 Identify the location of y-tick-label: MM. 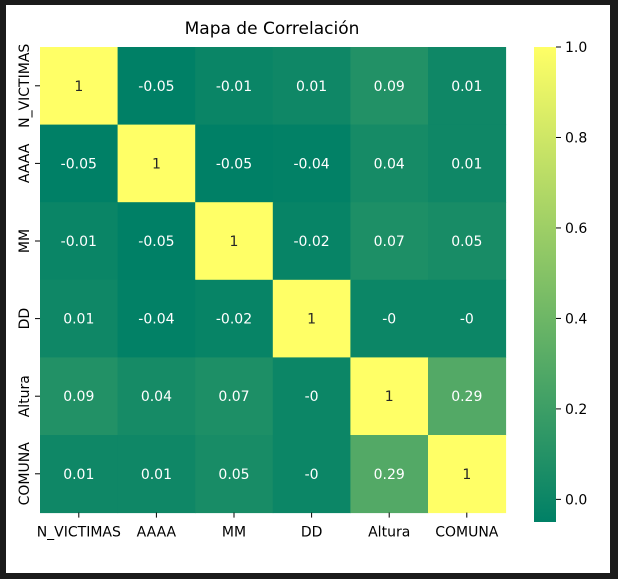
(25, 241).